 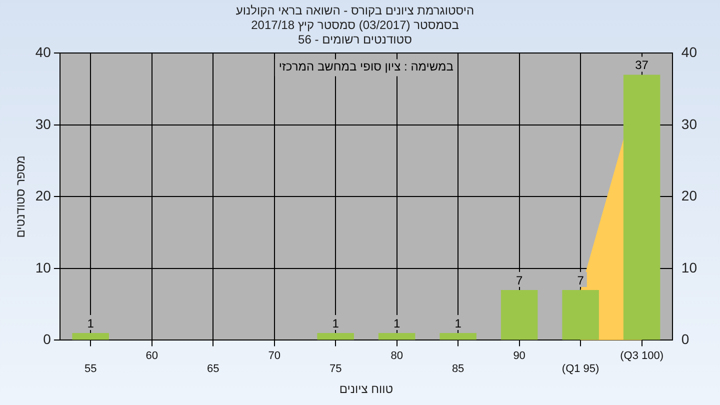 I want to click on y2-tick-label: 0, so click(x=685, y=339).